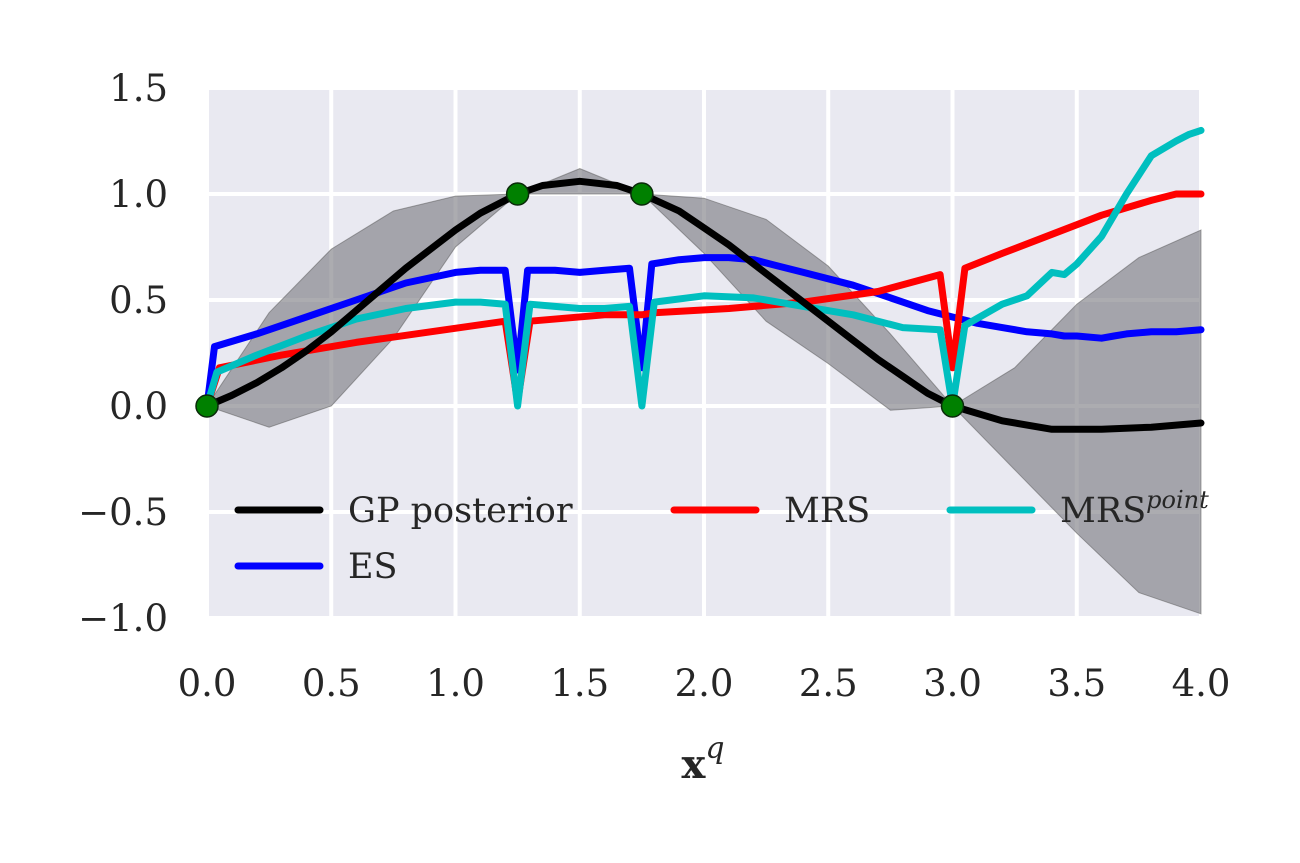 The height and width of the screenshot is (863, 1300). I want to click on legend-label-text: ES, so click(373, 567).